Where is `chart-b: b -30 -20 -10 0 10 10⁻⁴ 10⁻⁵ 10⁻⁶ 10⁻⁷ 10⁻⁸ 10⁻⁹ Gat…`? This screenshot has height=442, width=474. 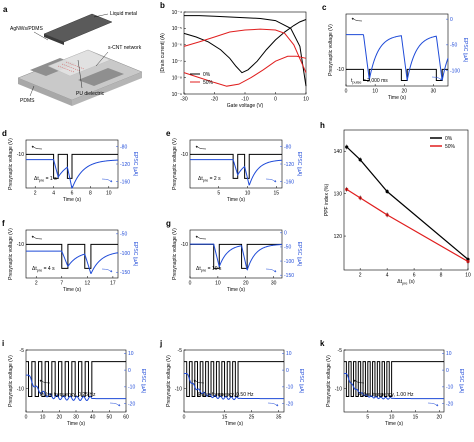
chart-b: b -30 -20 -10 0 10 10⁻⁴ 10⁻⁵ 10⁻⁶ 10⁻⁷ 10⁻⁸ 10⁻⁹ Gat… is located at coordinates (234, 55).